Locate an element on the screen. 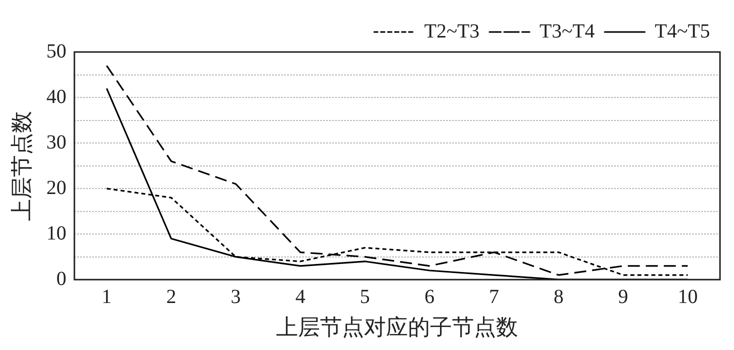  x-tick-label: 2 is located at coordinates (171, 297).